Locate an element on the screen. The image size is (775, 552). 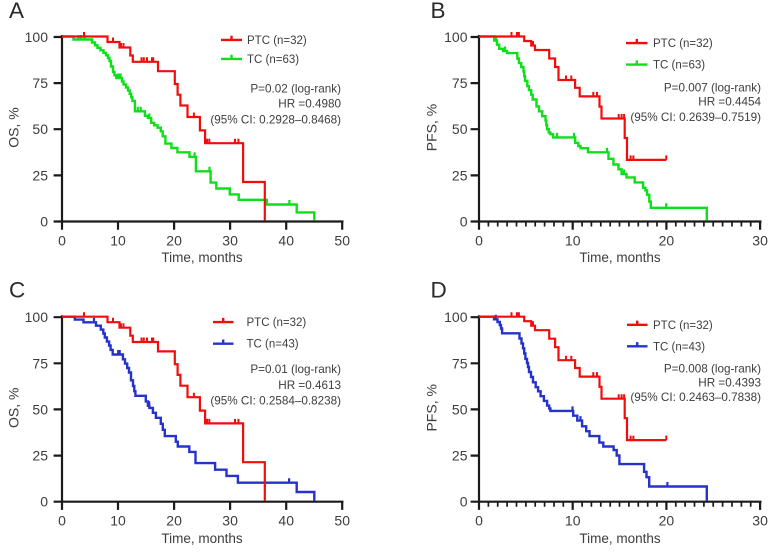
svg-text: (95% CI: 0.2463–0.7838) is located at coordinates (695, 397).